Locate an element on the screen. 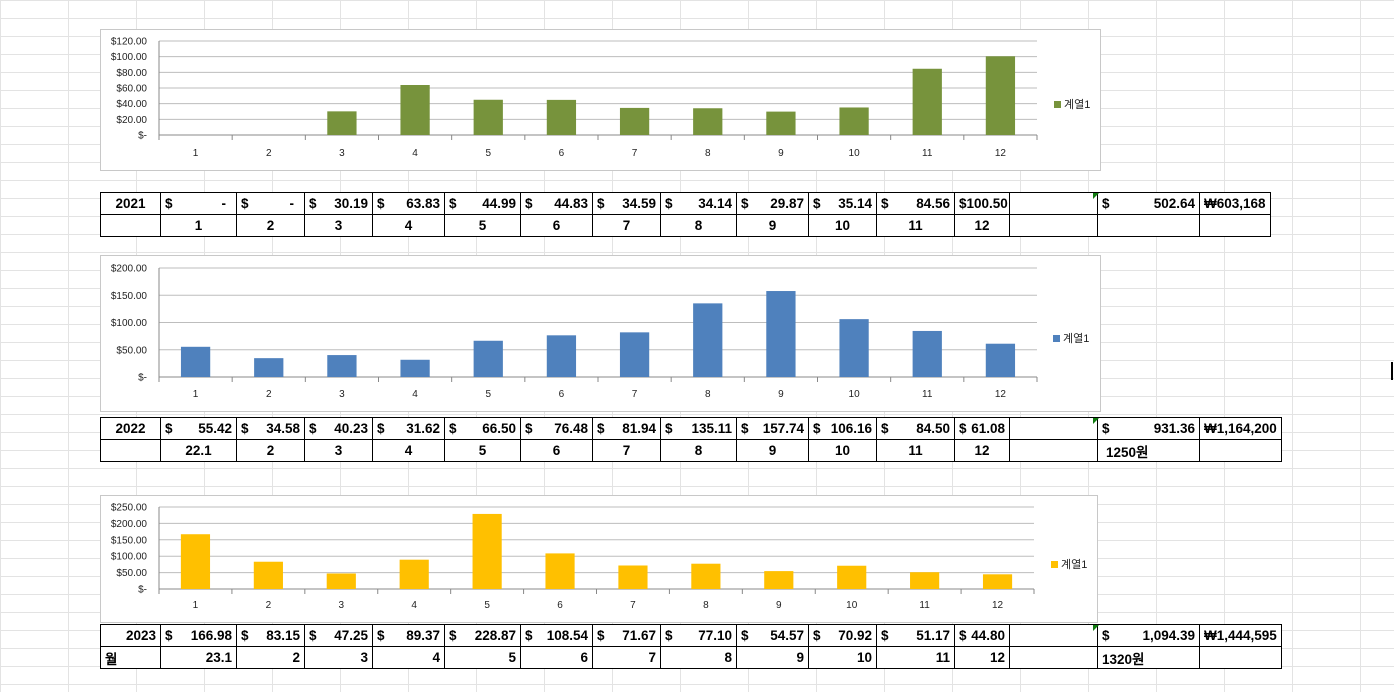 The width and height of the screenshot is (1394, 692). value-cell: $70.92 is located at coordinates (842, 635).